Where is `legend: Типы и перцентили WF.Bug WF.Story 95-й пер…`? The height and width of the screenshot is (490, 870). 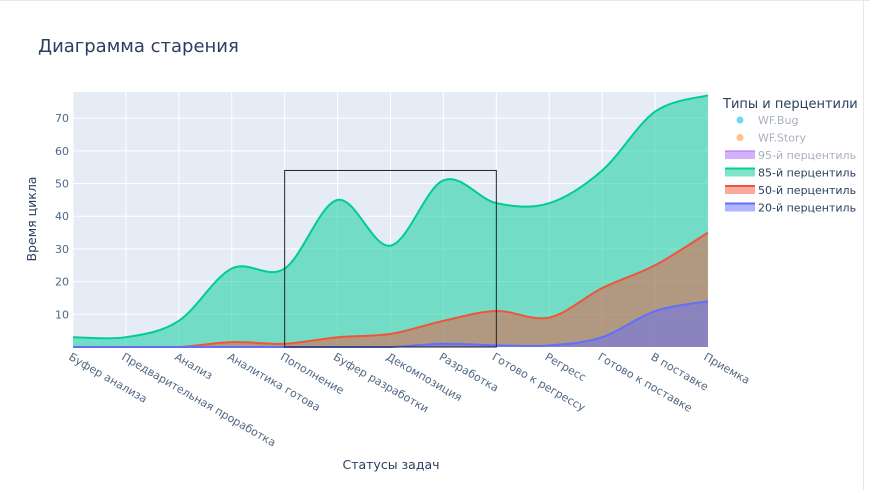 legend: Типы и перцентили WF.Bug WF.Story 95-й пер… is located at coordinates (790, 156).